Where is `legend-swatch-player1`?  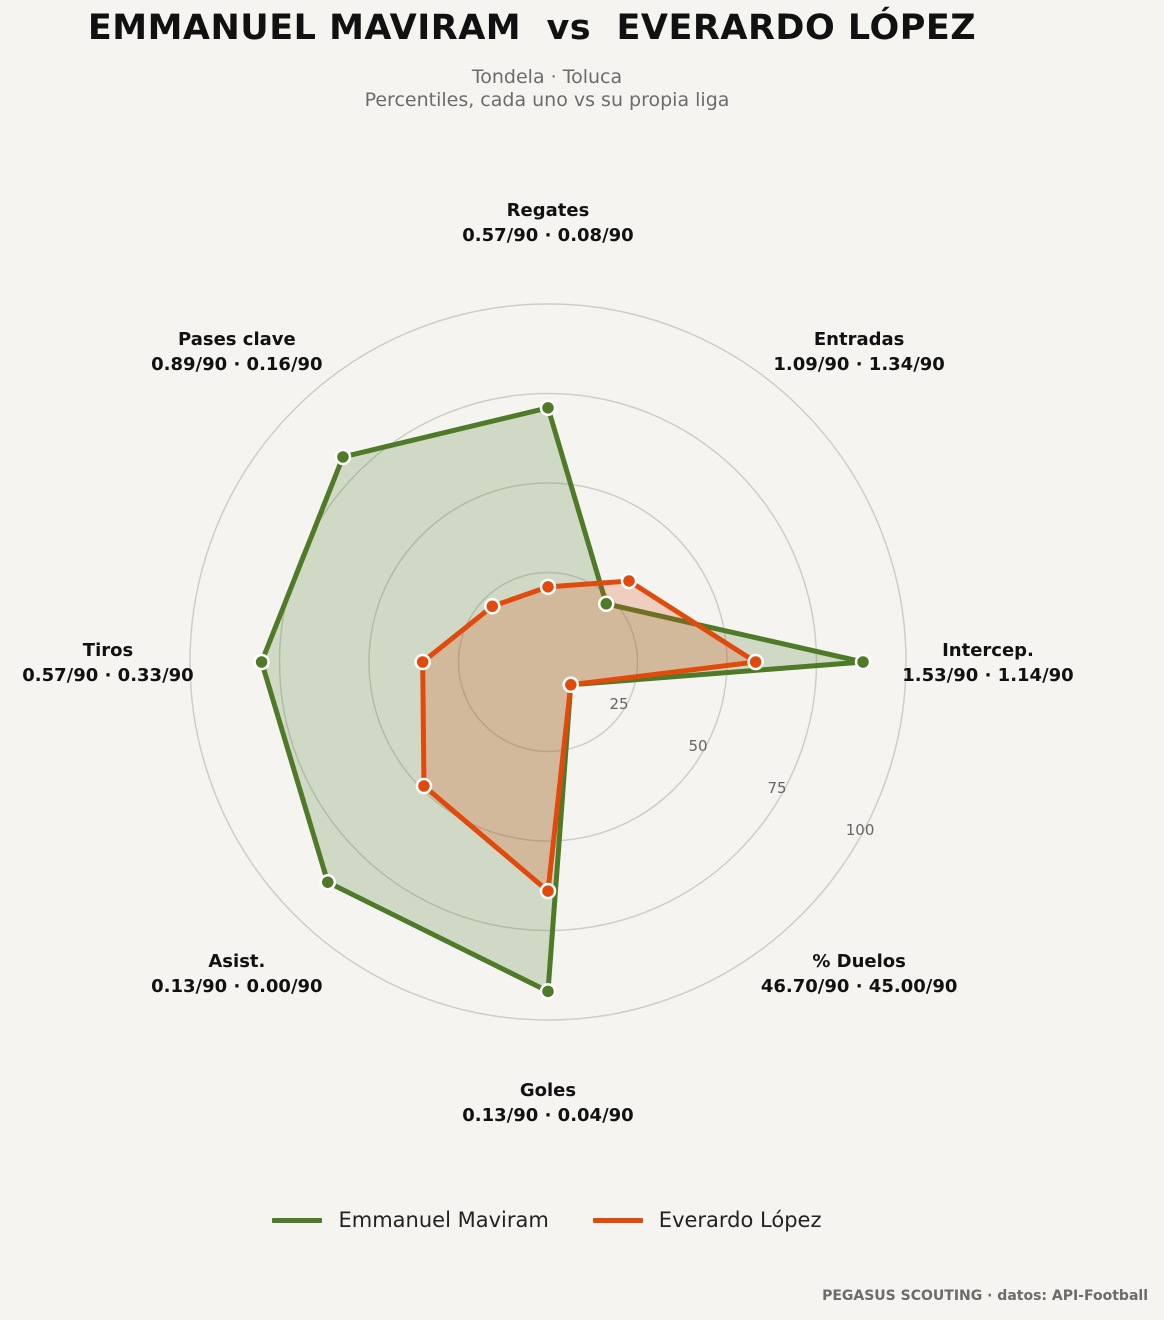 legend-swatch-player1 is located at coordinates (297, 1220).